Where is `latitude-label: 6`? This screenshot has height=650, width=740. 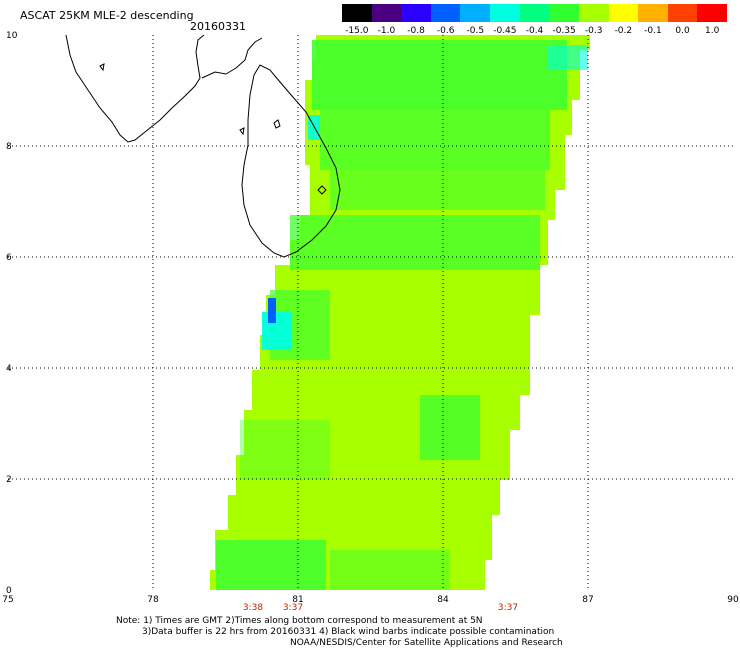 latitude-label: 6 is located at coordinates (9, 258).